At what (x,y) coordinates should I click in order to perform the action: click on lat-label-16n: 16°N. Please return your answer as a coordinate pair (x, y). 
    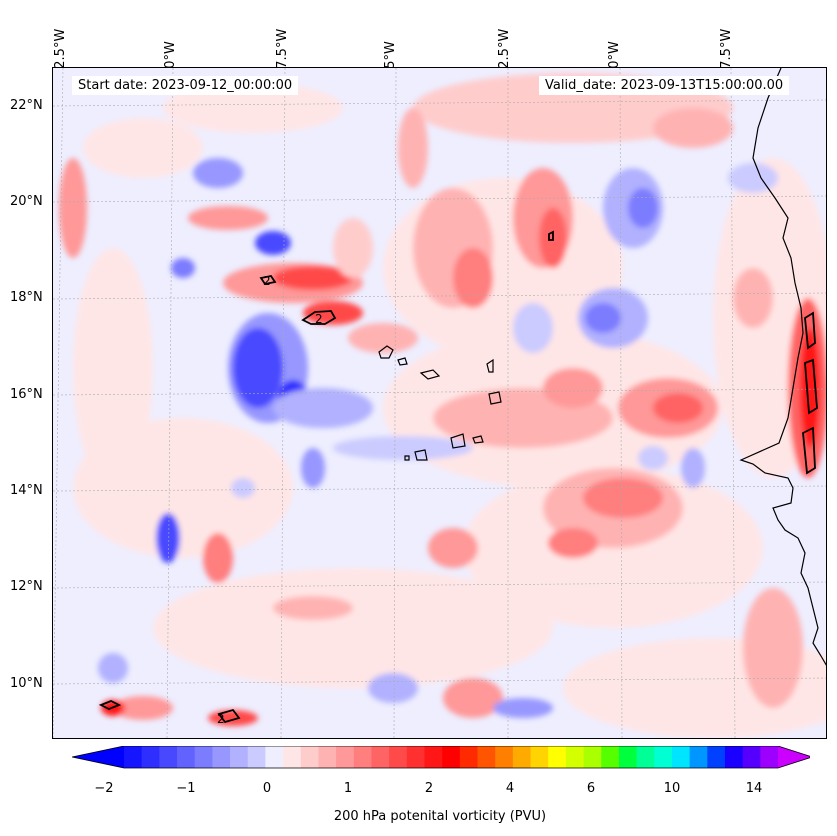
    Looking at the image, I should click on (26, 394).